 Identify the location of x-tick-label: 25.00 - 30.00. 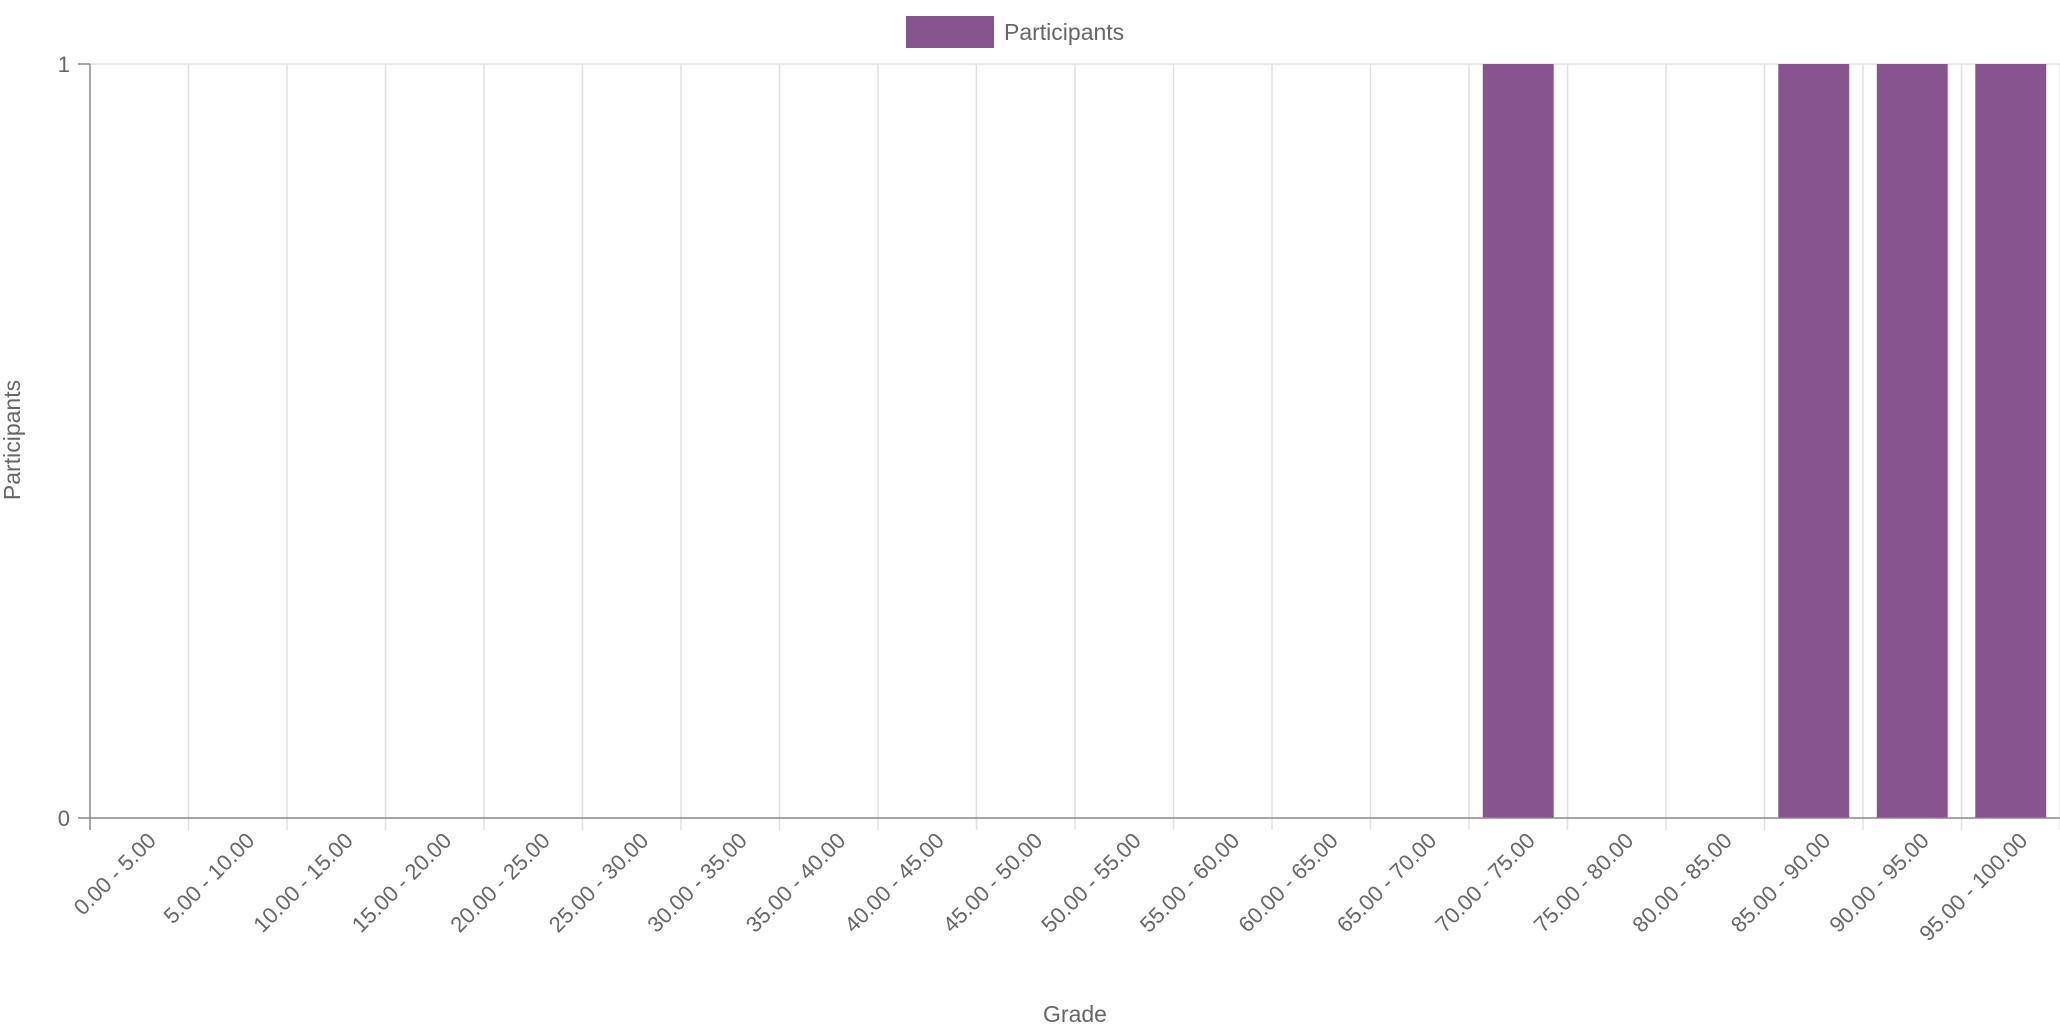
(598, 882).